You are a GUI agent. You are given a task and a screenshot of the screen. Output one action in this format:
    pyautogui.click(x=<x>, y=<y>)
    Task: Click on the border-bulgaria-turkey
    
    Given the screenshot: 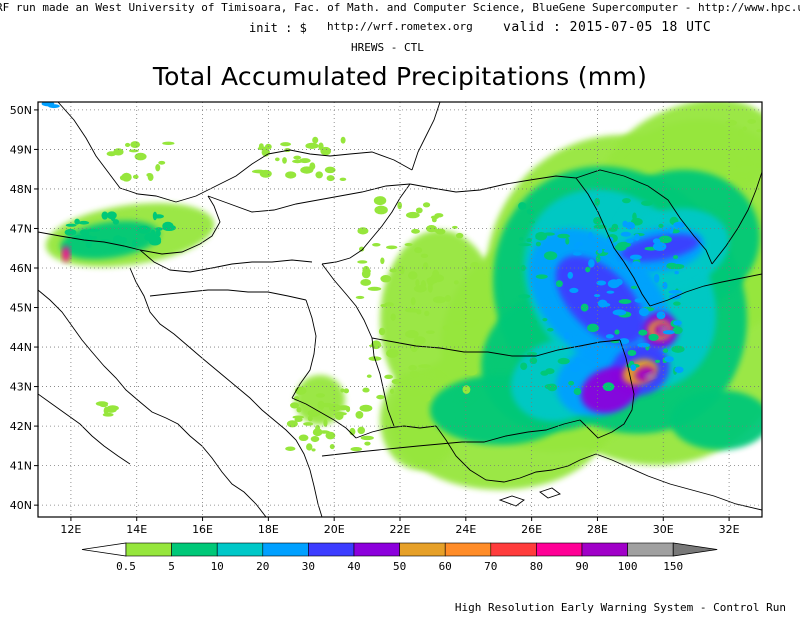 What is the action you would take?
    pyautogui.click(x=554, y=426)
    